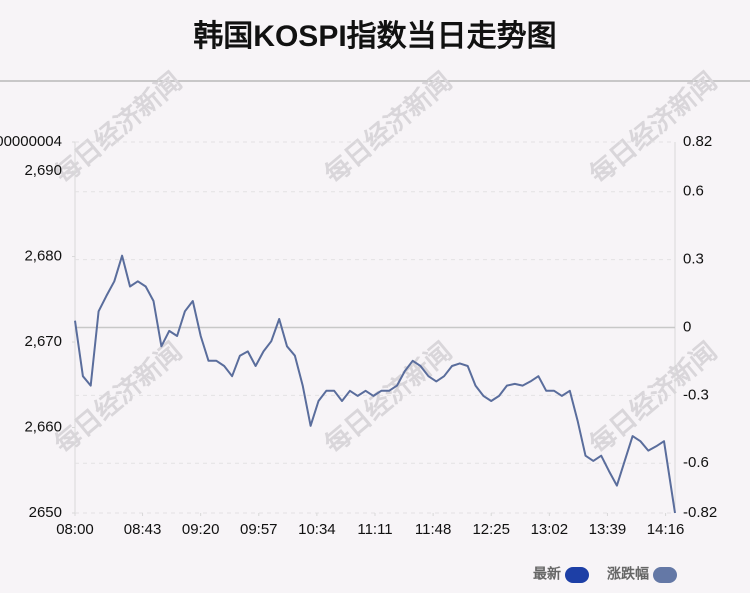 This screenshot has width=750, height=593. Describe the element at coordinates (143, 529) in the screenshot. I see `x-tick-label: 08:43` at that location.